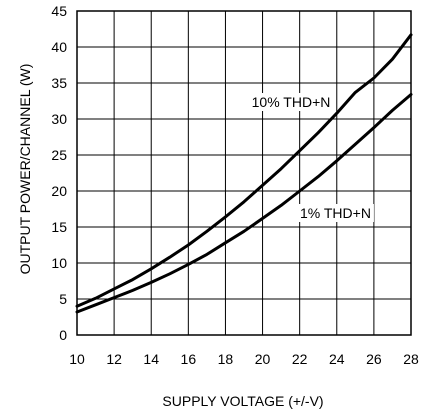 This screenshot has height=414, width=427. Describe the element at coordinates (59, 83) in the screenshot. I see `y-tick-label: 35` at that location.